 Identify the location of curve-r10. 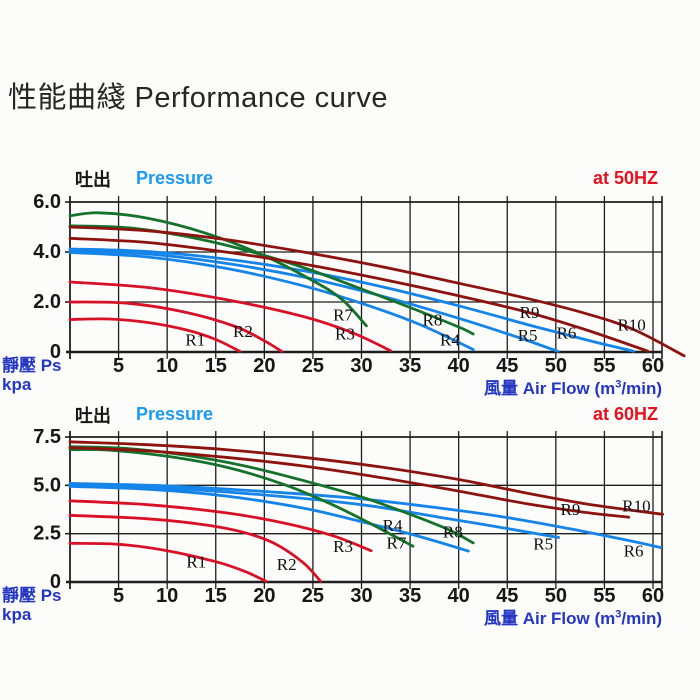
(366, 478).